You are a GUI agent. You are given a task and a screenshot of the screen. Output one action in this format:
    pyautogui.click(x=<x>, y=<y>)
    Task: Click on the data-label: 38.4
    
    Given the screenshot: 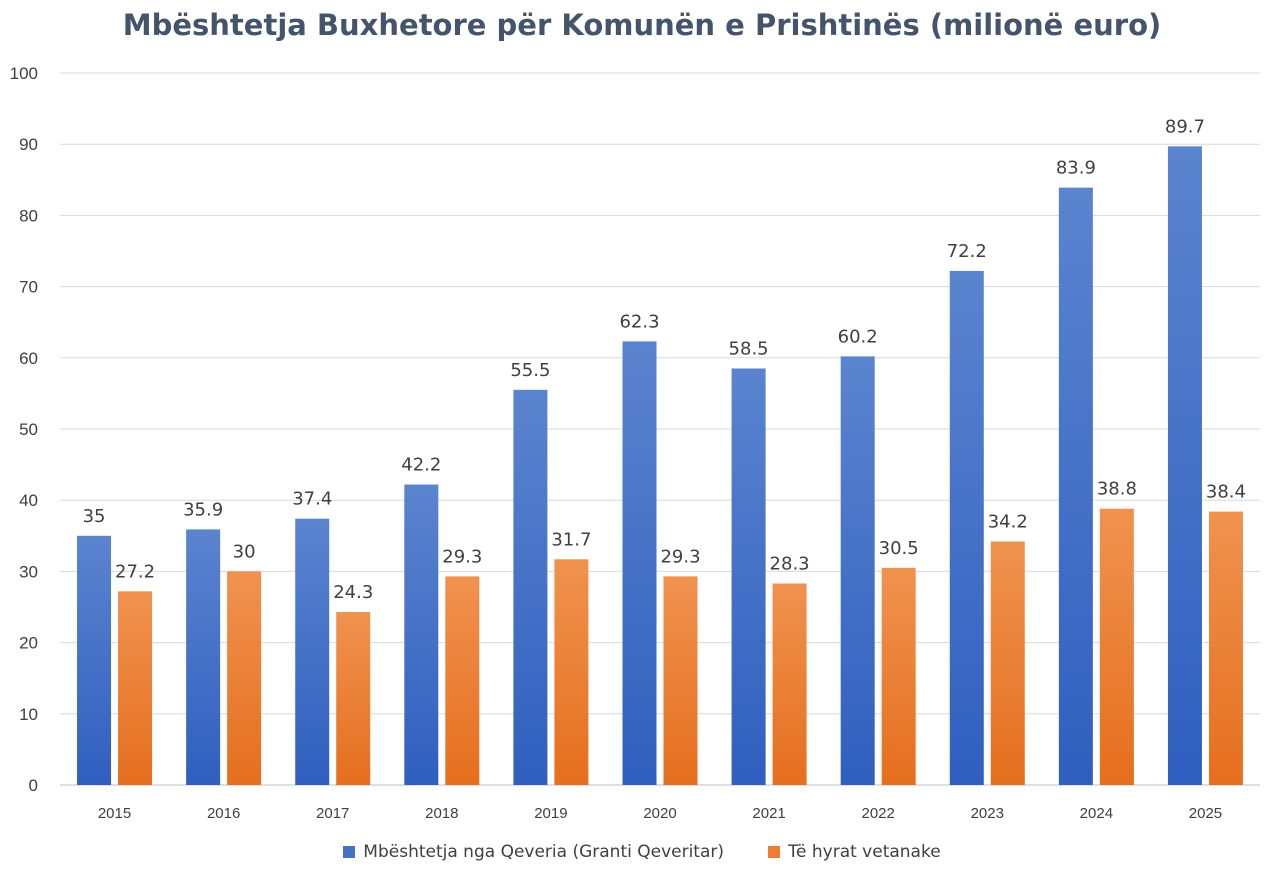 What is the action you would take?
    pyautogui.click(x=1226, y=492)
    